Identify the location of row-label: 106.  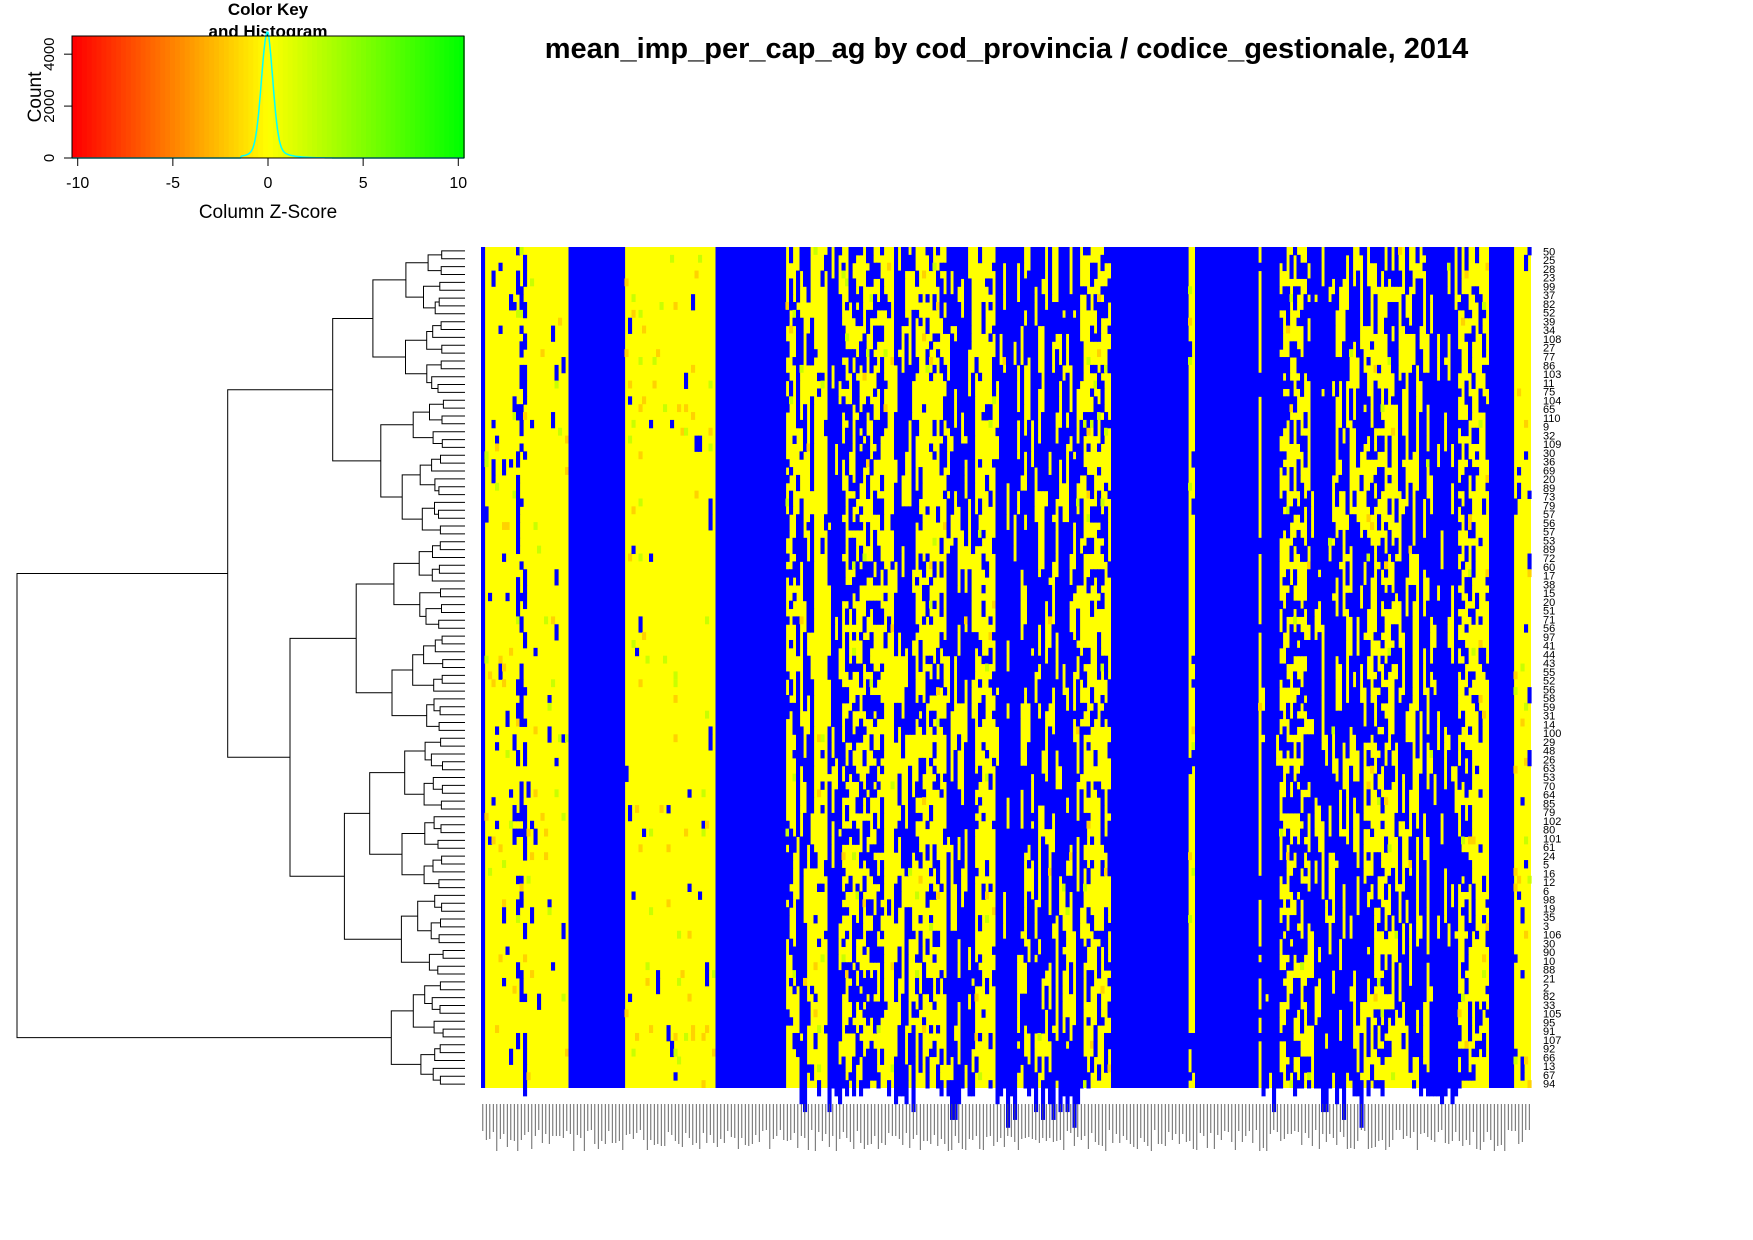
(1552, 936).